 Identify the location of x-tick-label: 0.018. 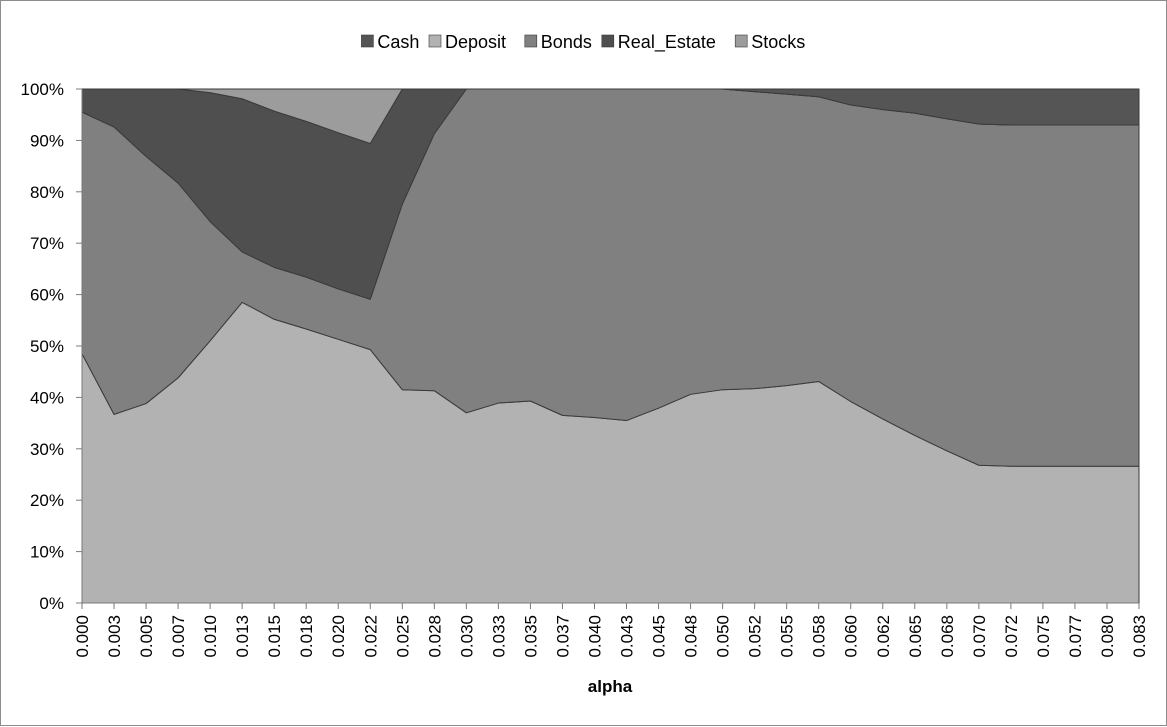
(306, 636).